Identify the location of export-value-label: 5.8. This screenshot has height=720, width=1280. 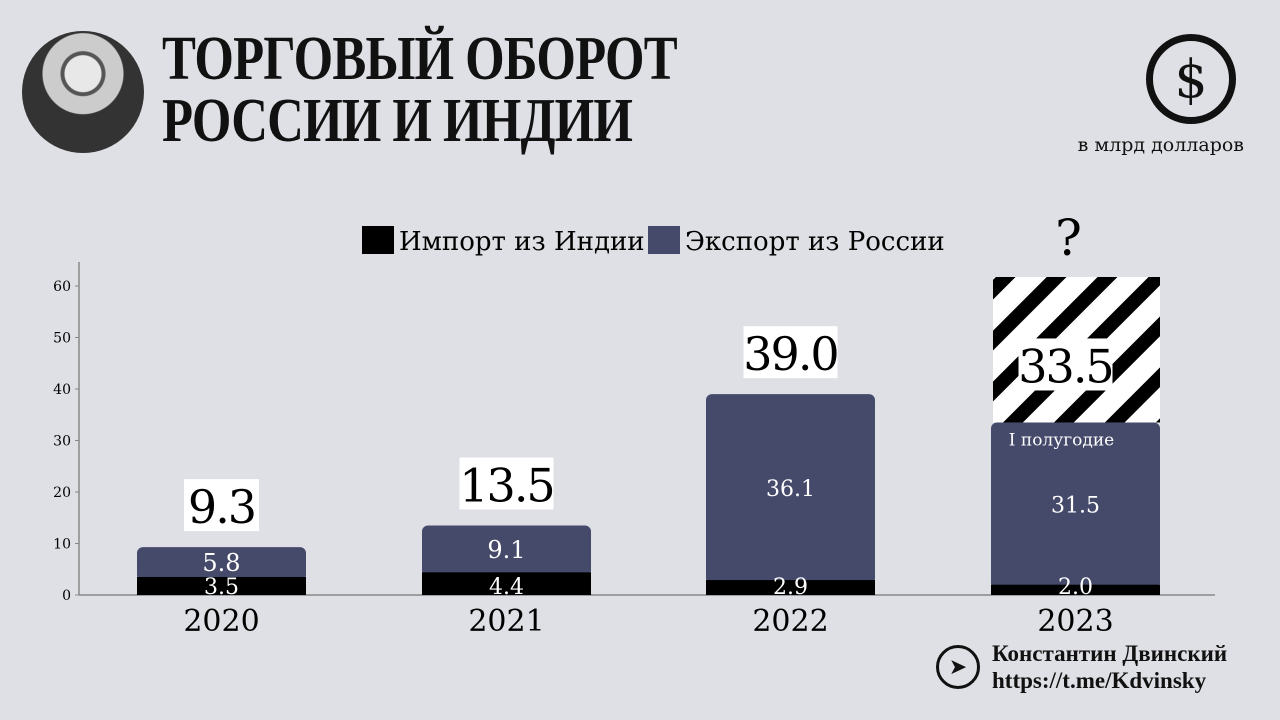
(221, 563).